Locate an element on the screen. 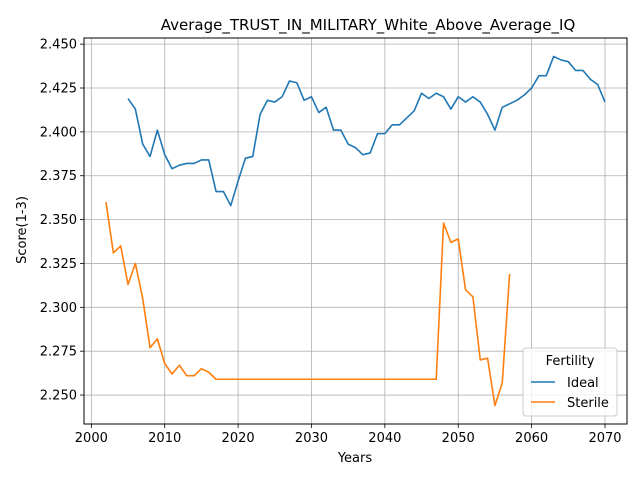  legend: Fertility Ideal Sterile is located at coordinates (570, 382).